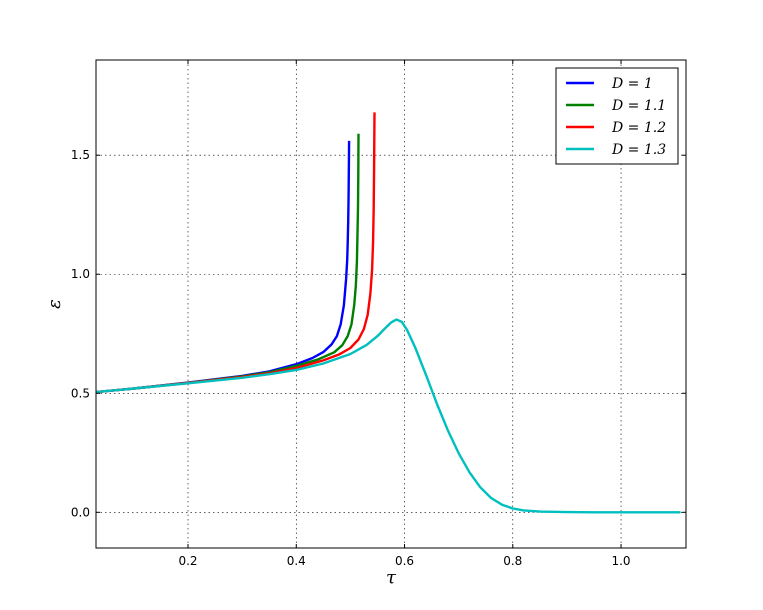 The image size is (763, 610). Describe the element at coordinates (638, 128) in the screenshot. I see `legend-label: D = 1.2` at that location.